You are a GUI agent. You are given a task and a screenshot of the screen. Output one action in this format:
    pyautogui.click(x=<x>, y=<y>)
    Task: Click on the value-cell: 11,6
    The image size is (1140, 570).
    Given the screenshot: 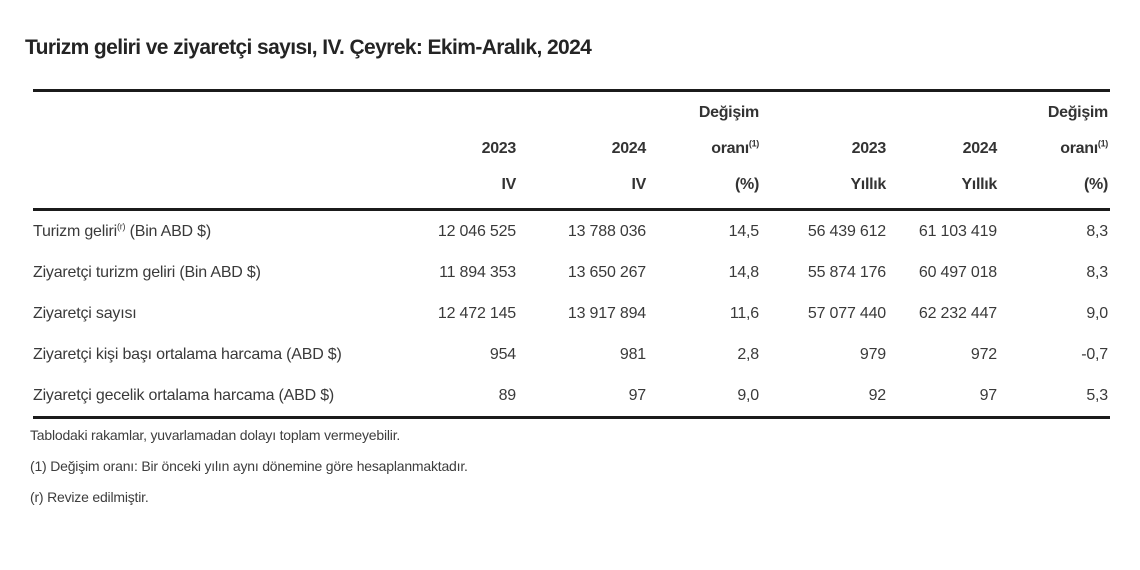 What is the action you would take?
    pyautogui.click(x=744, y=313)
    